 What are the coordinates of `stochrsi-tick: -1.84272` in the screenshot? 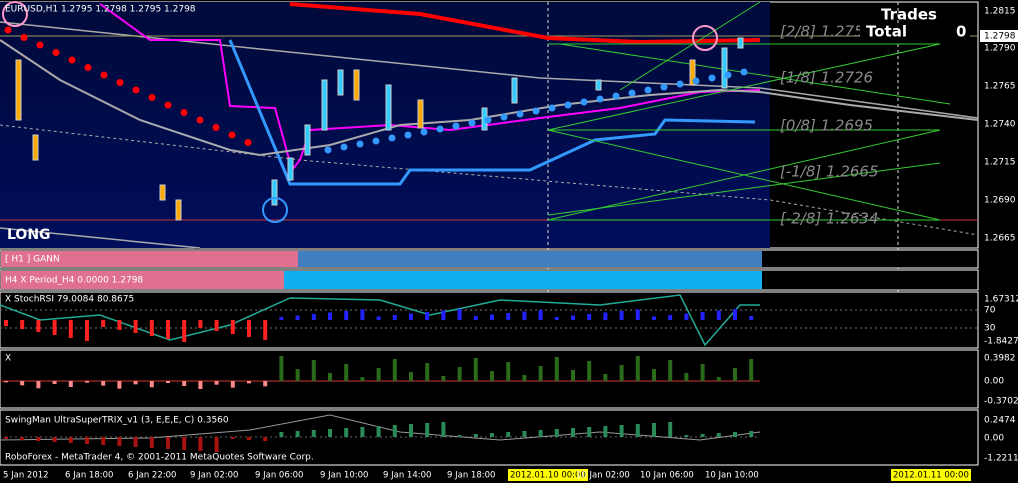 It's located at (1001, 342).